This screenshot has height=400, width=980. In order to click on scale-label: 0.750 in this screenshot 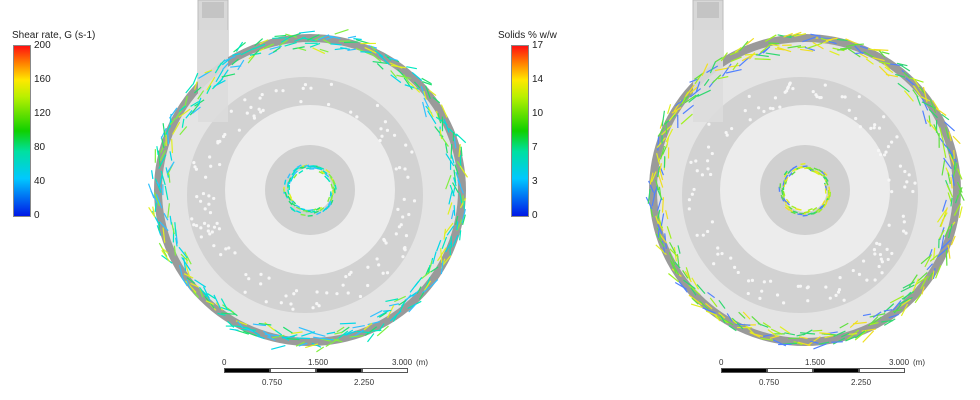, I will do `click(769, 382)`.